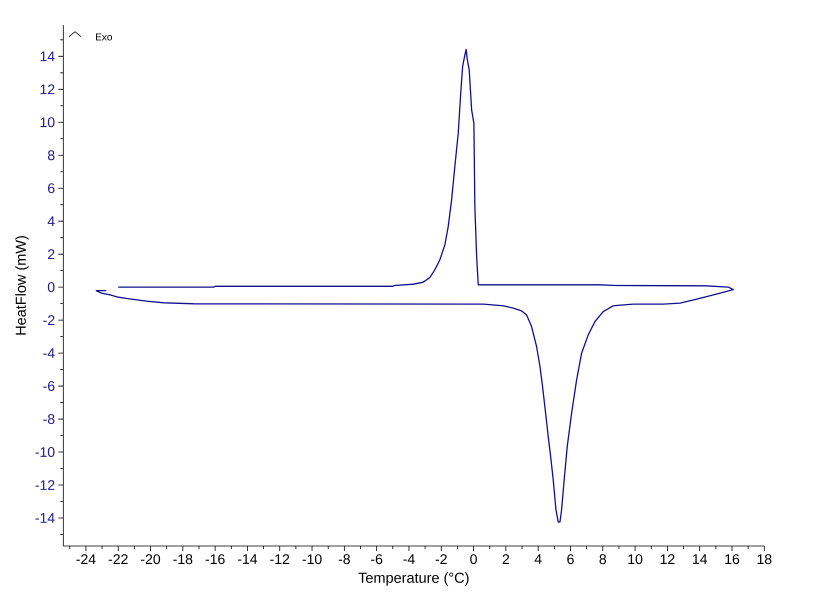  What do you see at coordinates (376, 559) in the screenshot?
I see `x-tick-label: -6` at bounding box center [376, 559].